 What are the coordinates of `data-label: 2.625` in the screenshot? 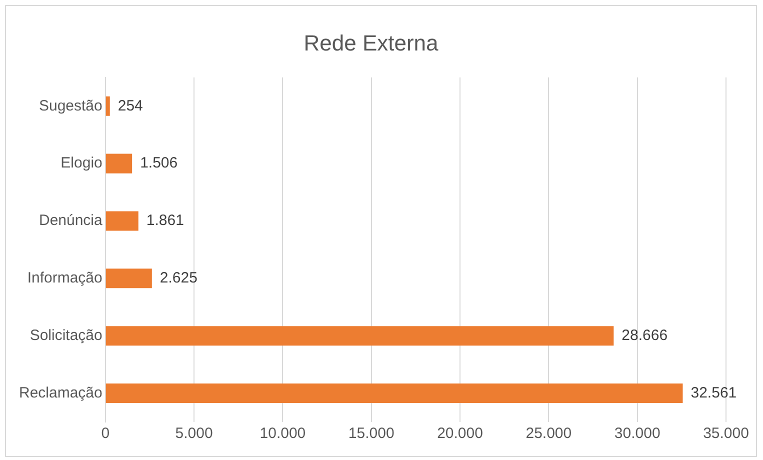 It's located at (179, 278).